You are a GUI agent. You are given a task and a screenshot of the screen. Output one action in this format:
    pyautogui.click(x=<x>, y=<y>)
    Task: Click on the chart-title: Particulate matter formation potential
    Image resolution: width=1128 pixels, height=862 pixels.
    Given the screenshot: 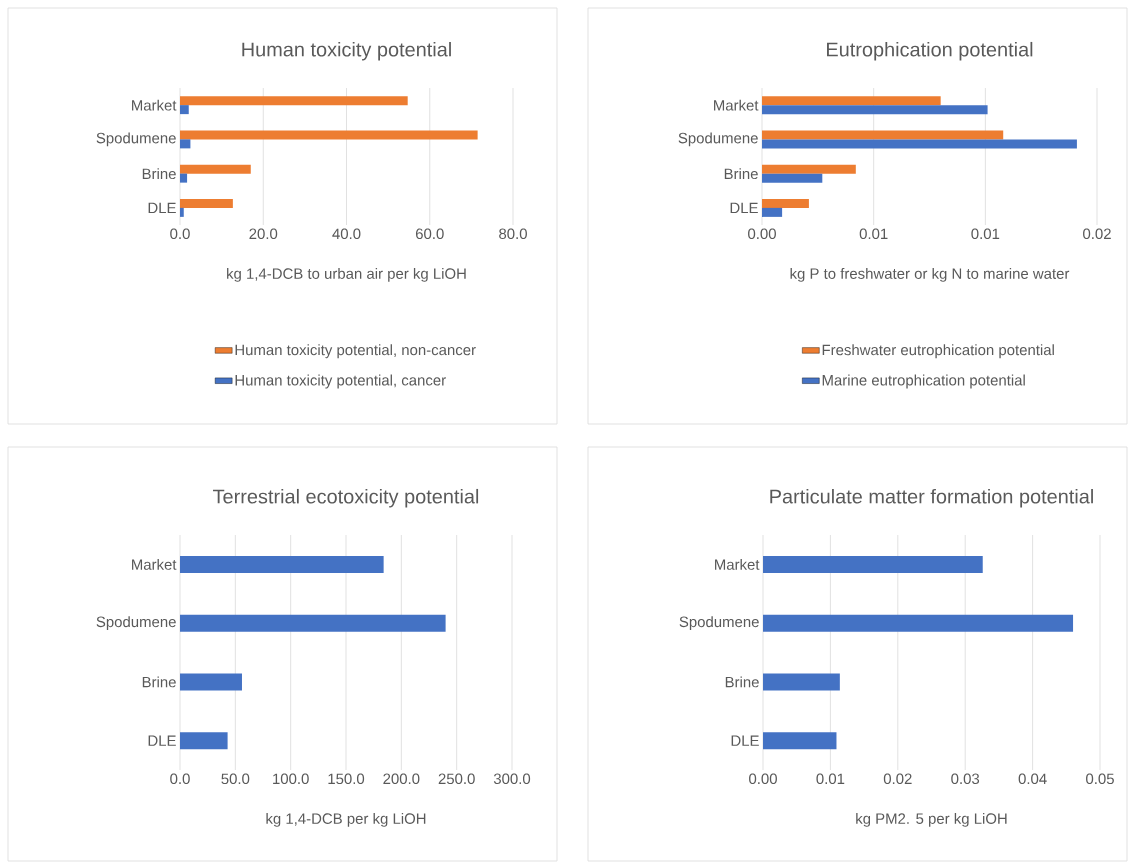 What is the action you would take?
    pyautogui.click(x=931, y=498)
    